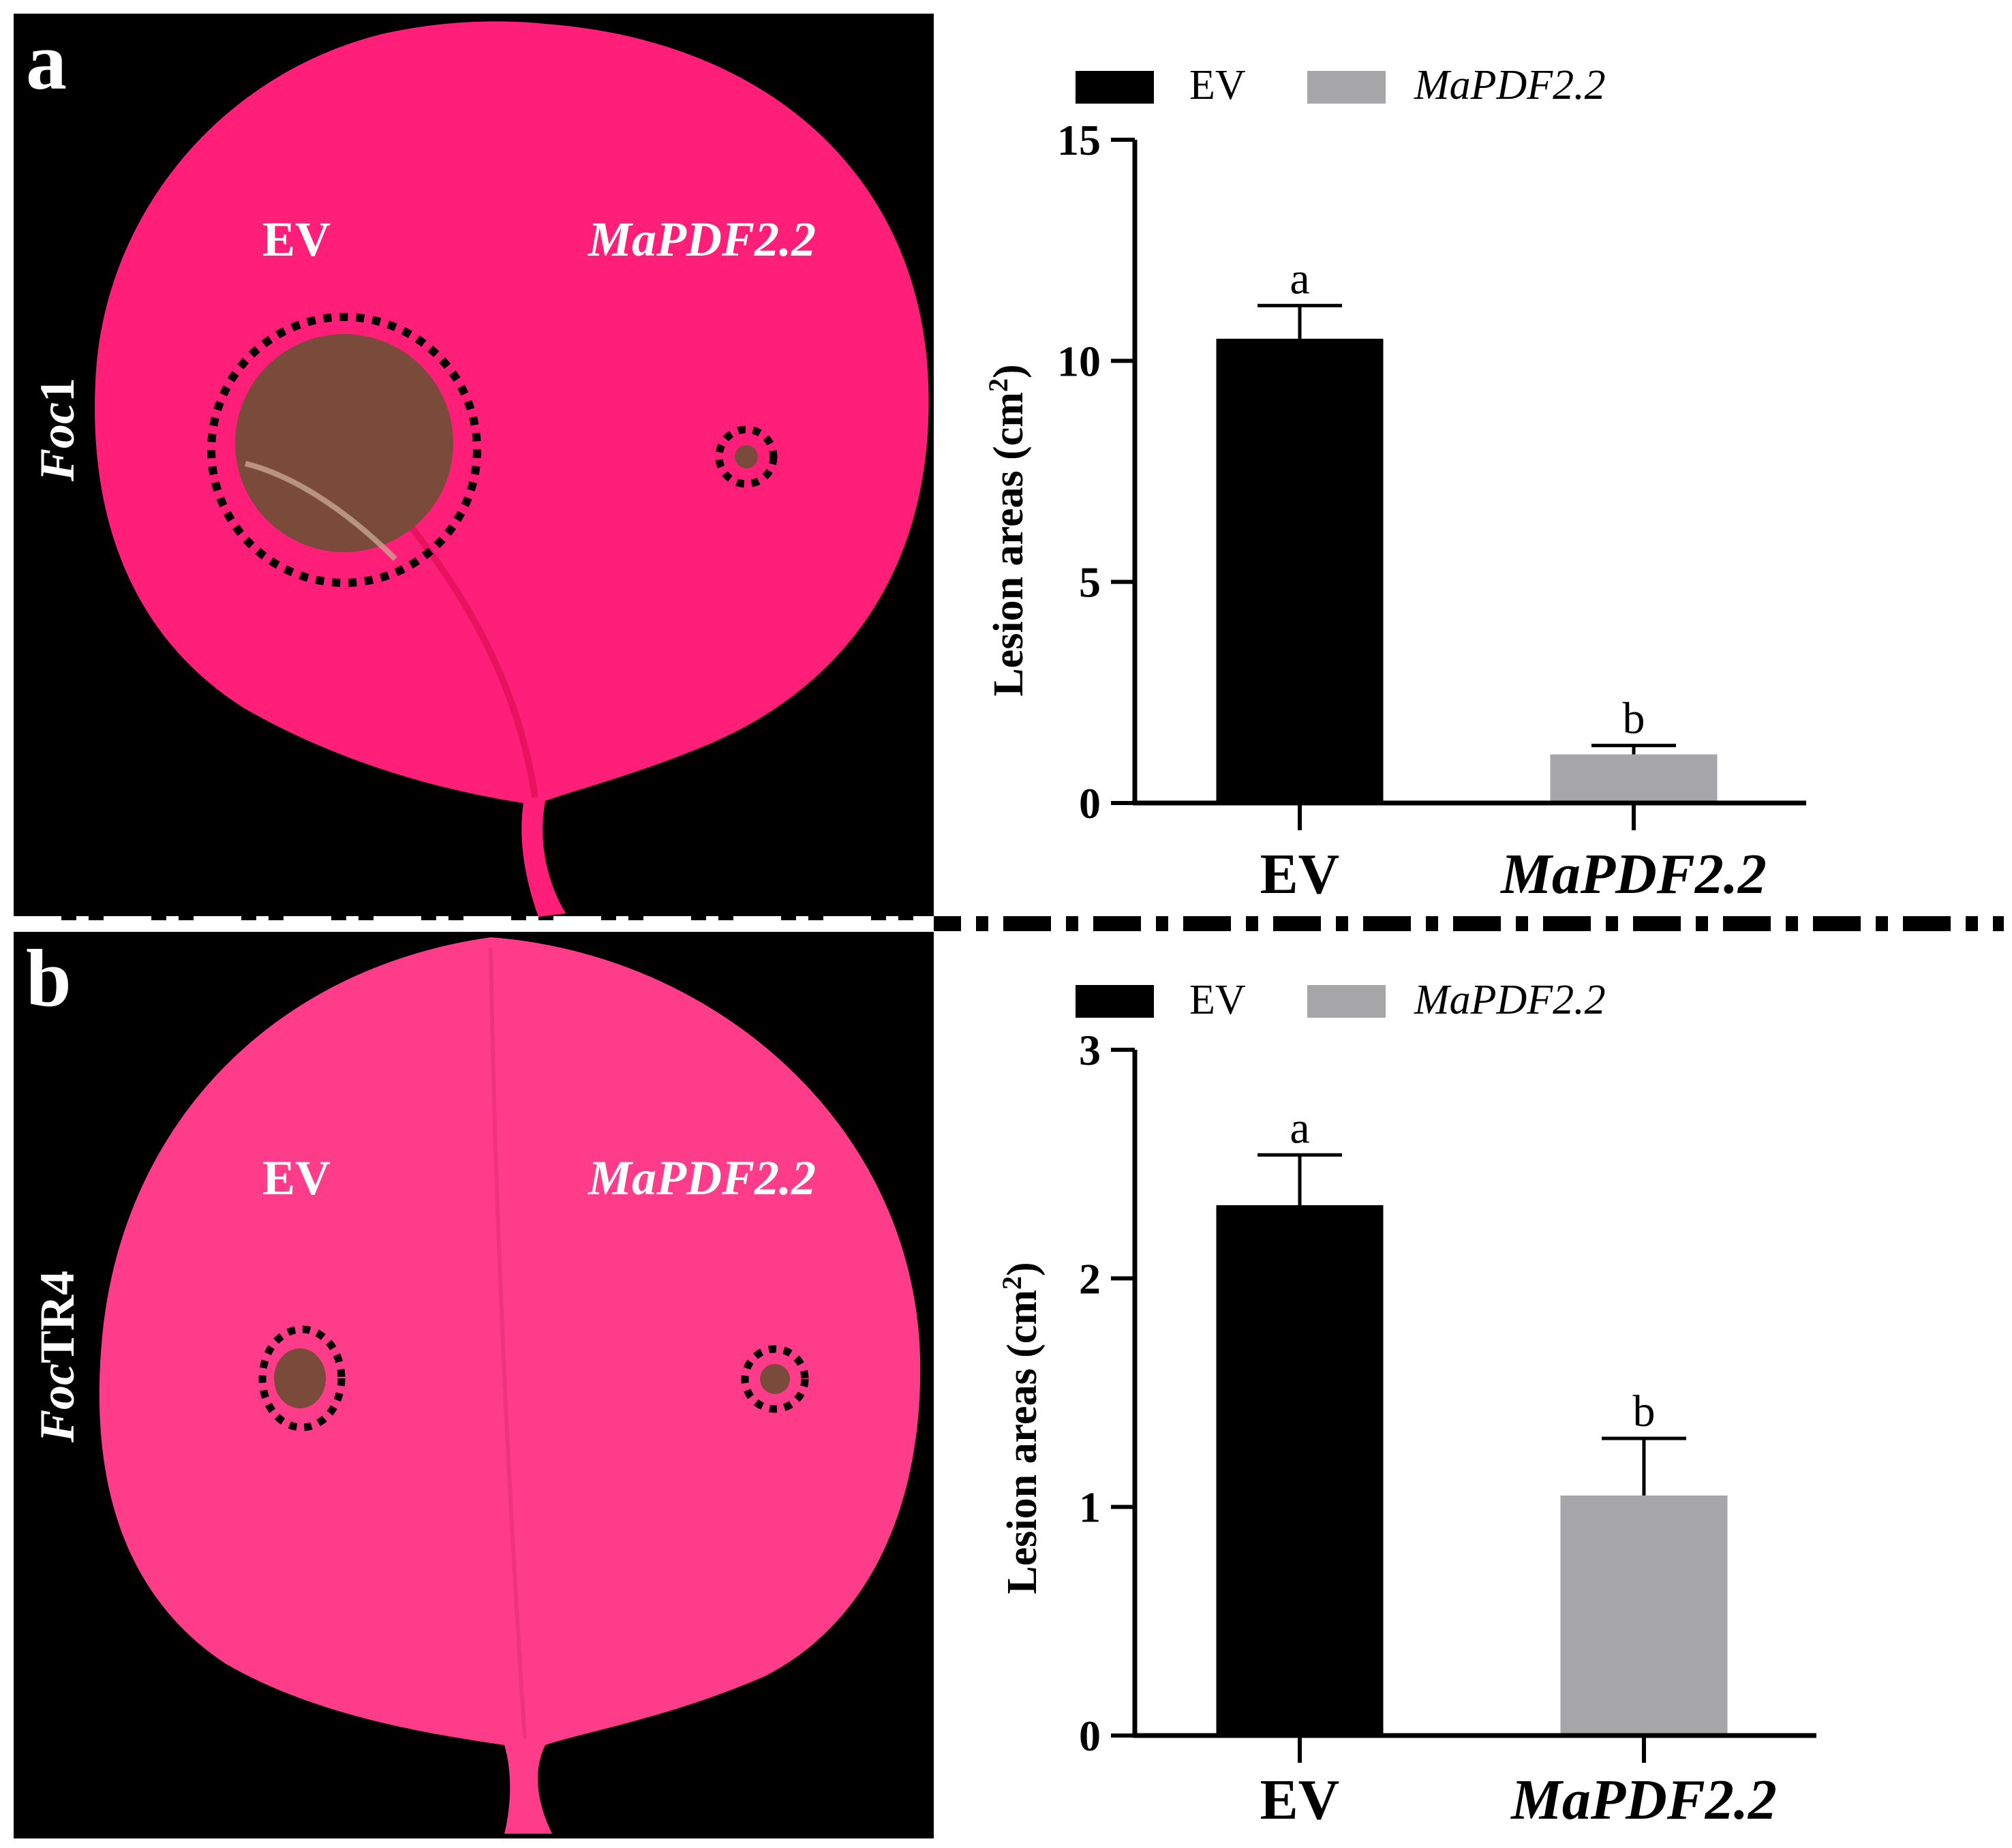  Describe the element at coordinates (1079, 140) in the screenshot. I see `chart-a-ytick-label-3: 15` at that location.